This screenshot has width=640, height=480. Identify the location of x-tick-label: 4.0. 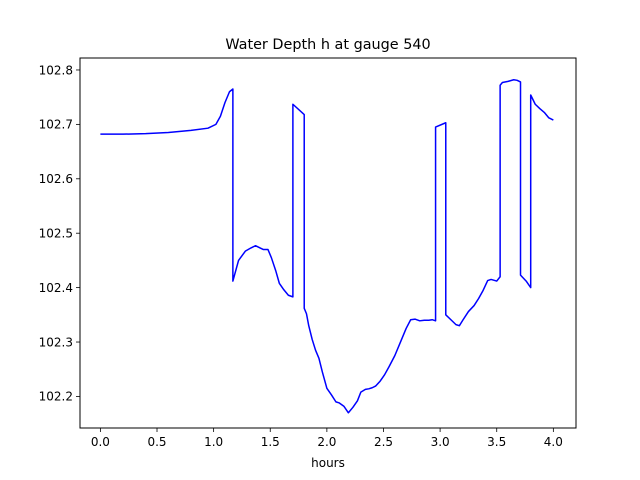
(553, 442).